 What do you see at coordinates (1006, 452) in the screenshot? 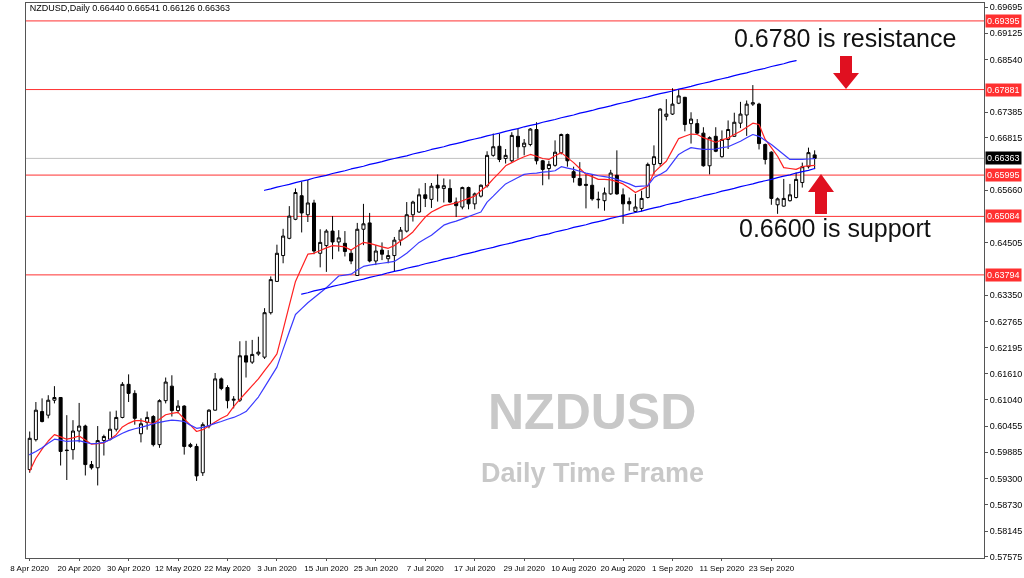
I see `y-tick-label: 0.59885` at bounding box center [1006, 452].